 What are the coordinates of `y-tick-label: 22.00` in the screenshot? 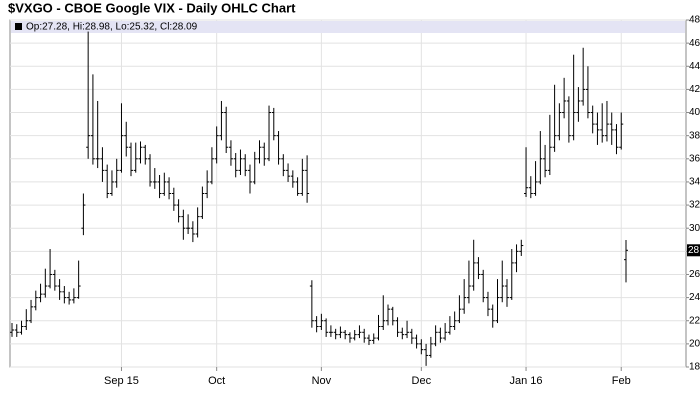 It's located at (694, 320).